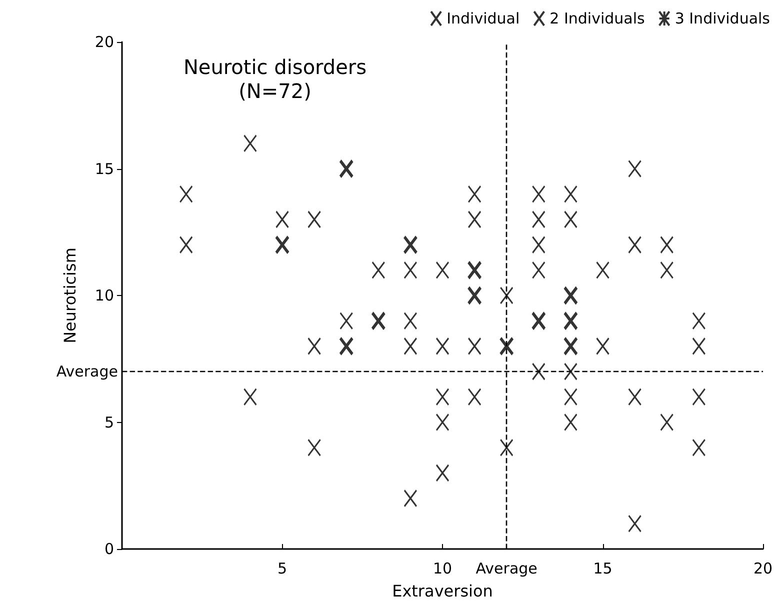 The height and width of the screenshot is (604, 781). Describe the element at coordinates (763, 569) in the screenshot. I see `x-tick-label: 20` at that location.